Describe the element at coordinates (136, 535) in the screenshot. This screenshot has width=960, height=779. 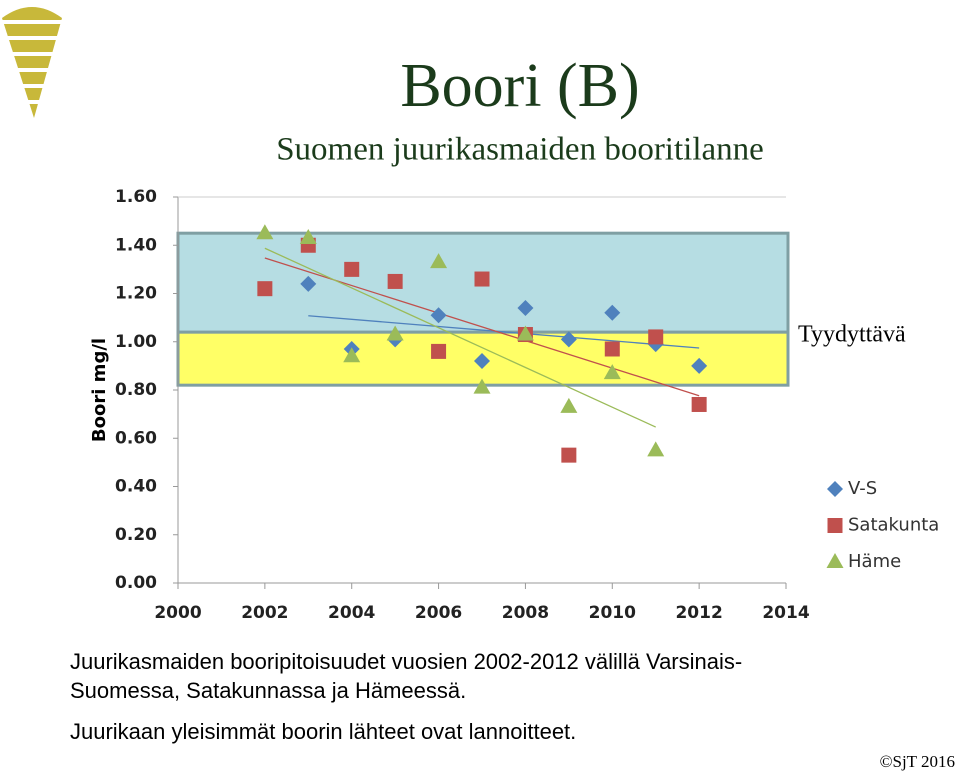
I see `y-tick-label: 0.20` at that location.